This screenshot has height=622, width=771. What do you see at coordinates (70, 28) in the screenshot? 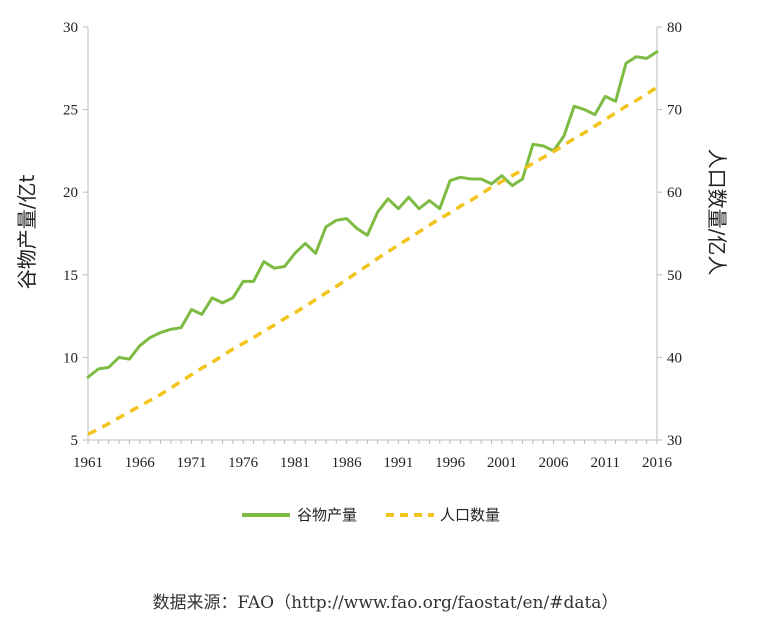
I see `y-left-tick-label: 30` at bounding box center [70, 28].